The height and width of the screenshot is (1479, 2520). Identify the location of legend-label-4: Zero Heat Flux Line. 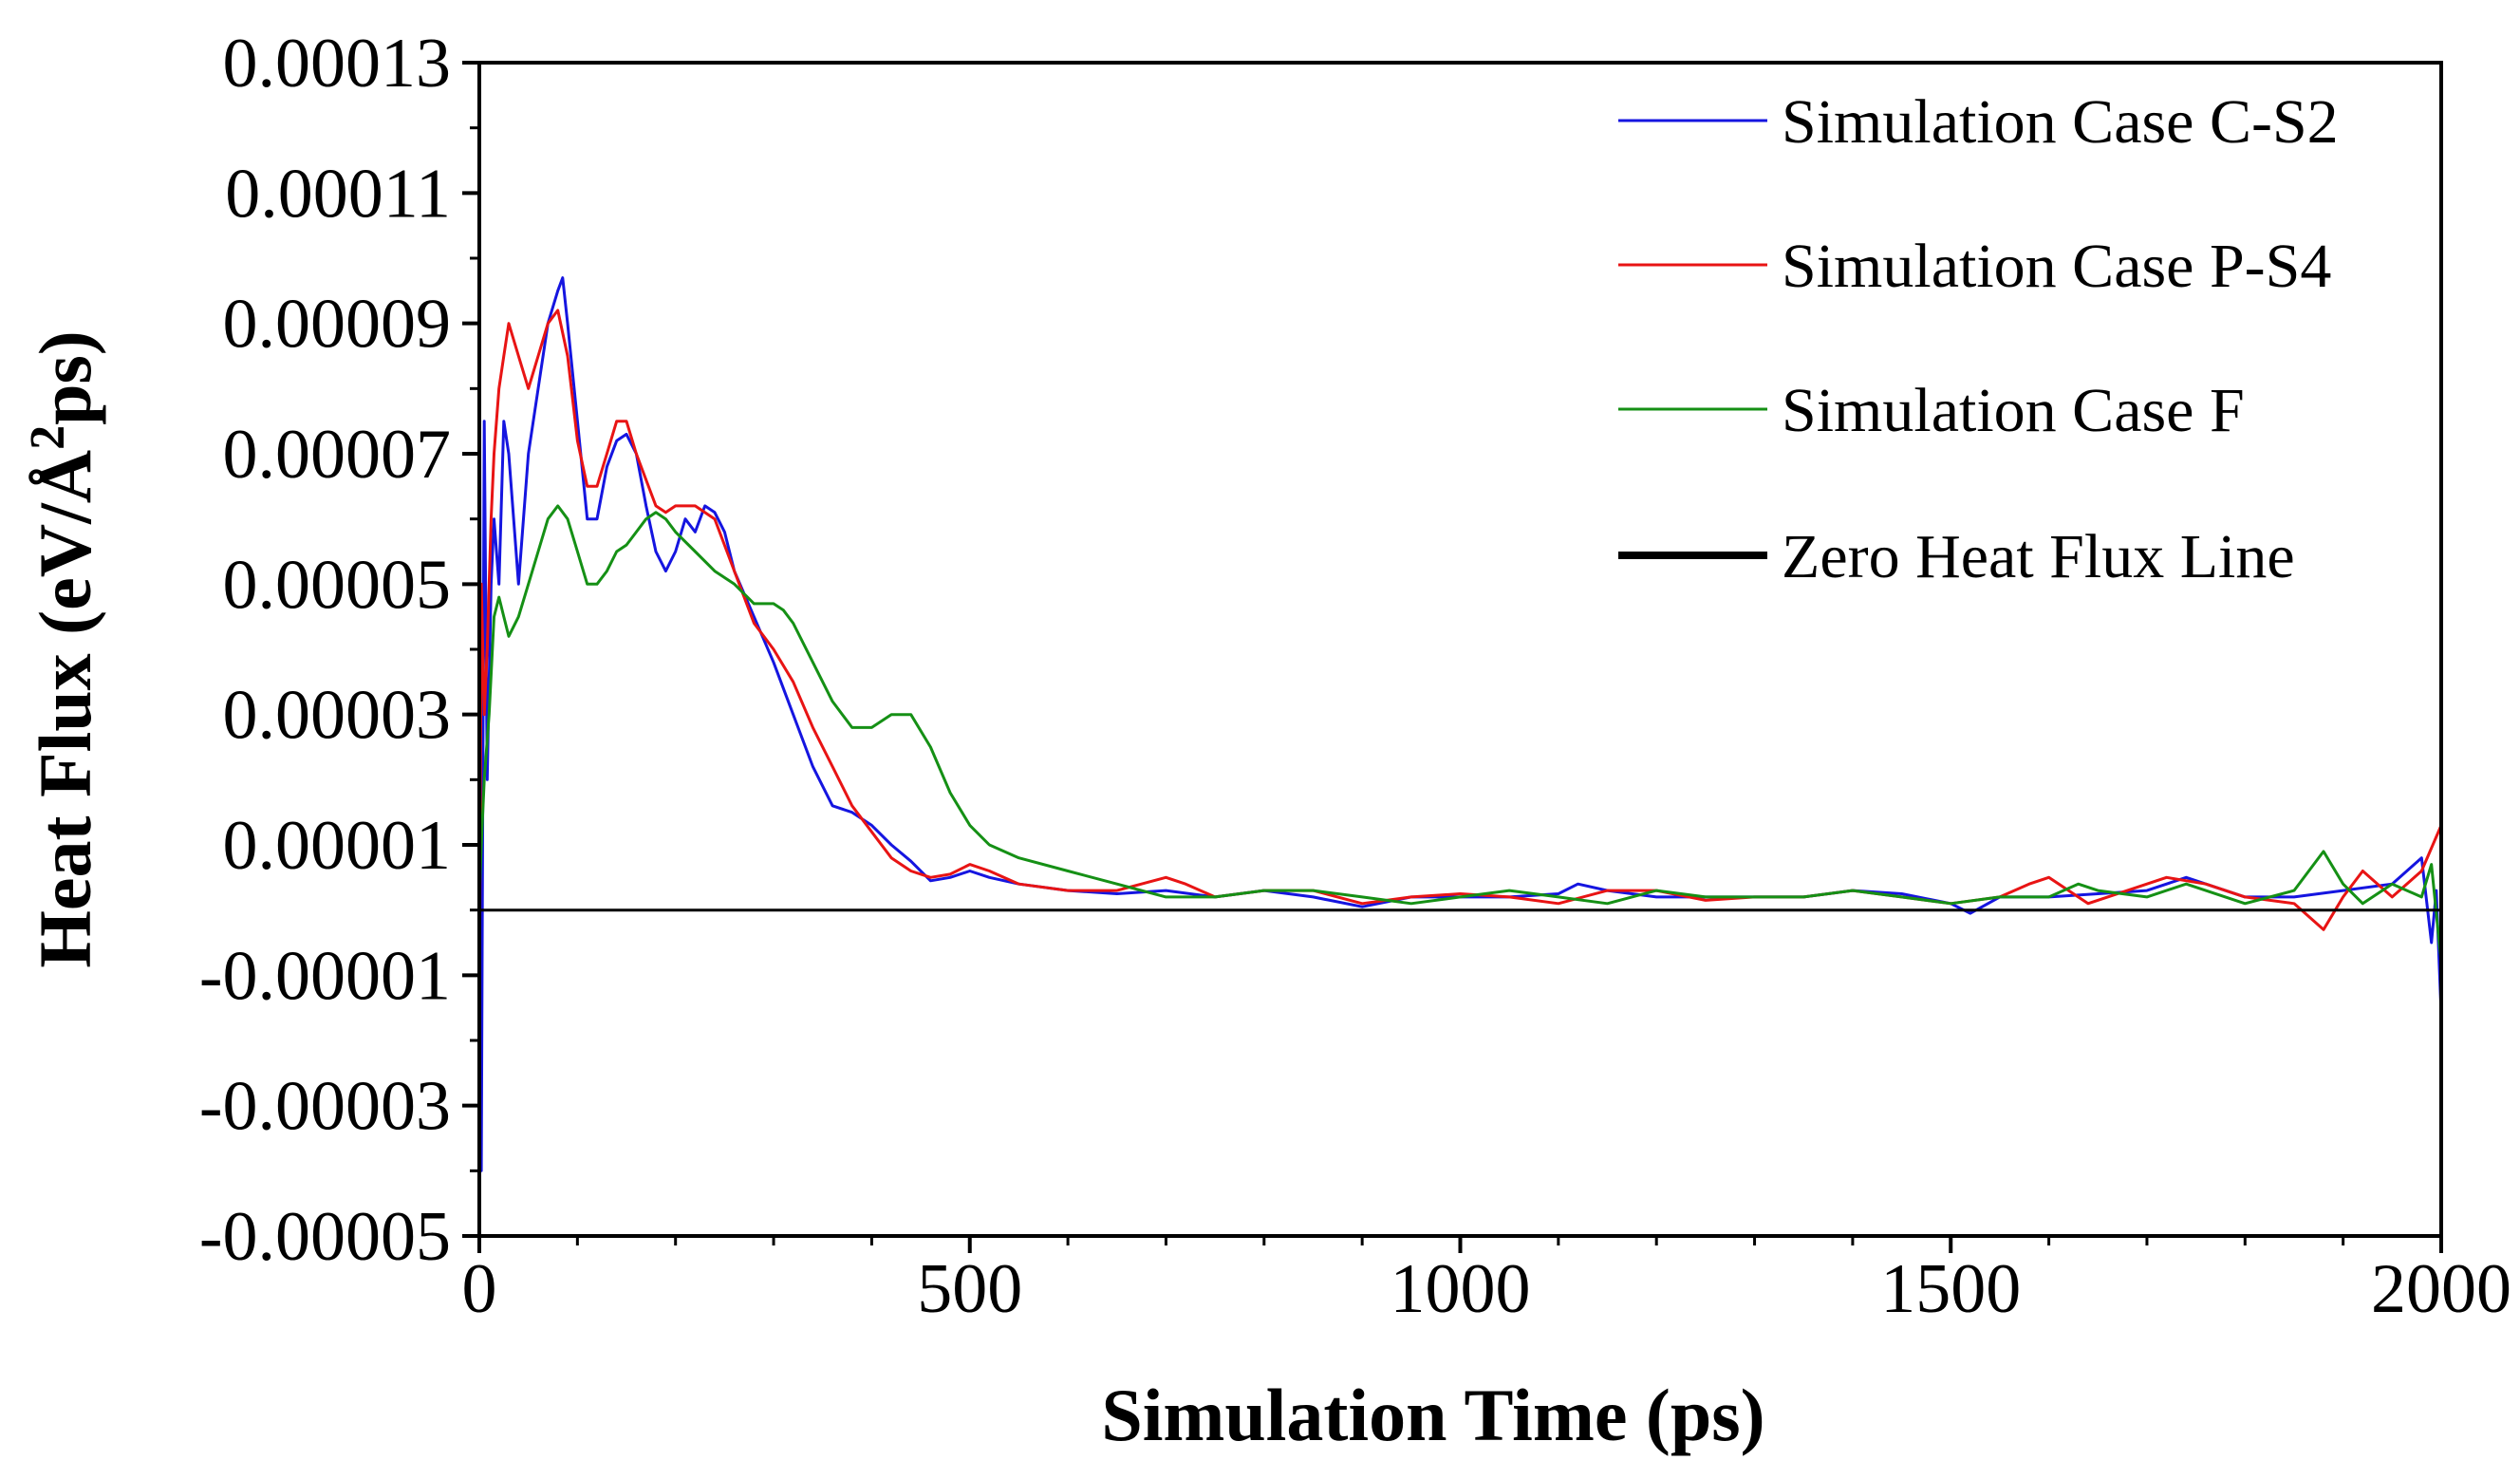
(2039, 556).